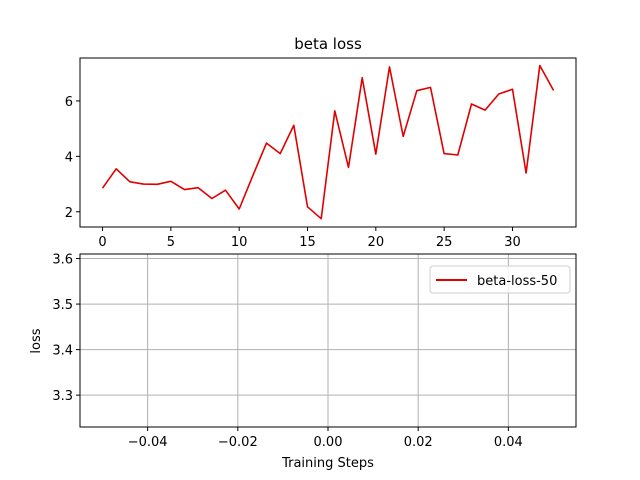  What do you see at coordinates (418, 442) in the screenshot?
I see `x-tick-label: 0.02` at bounding box center [418, 442].